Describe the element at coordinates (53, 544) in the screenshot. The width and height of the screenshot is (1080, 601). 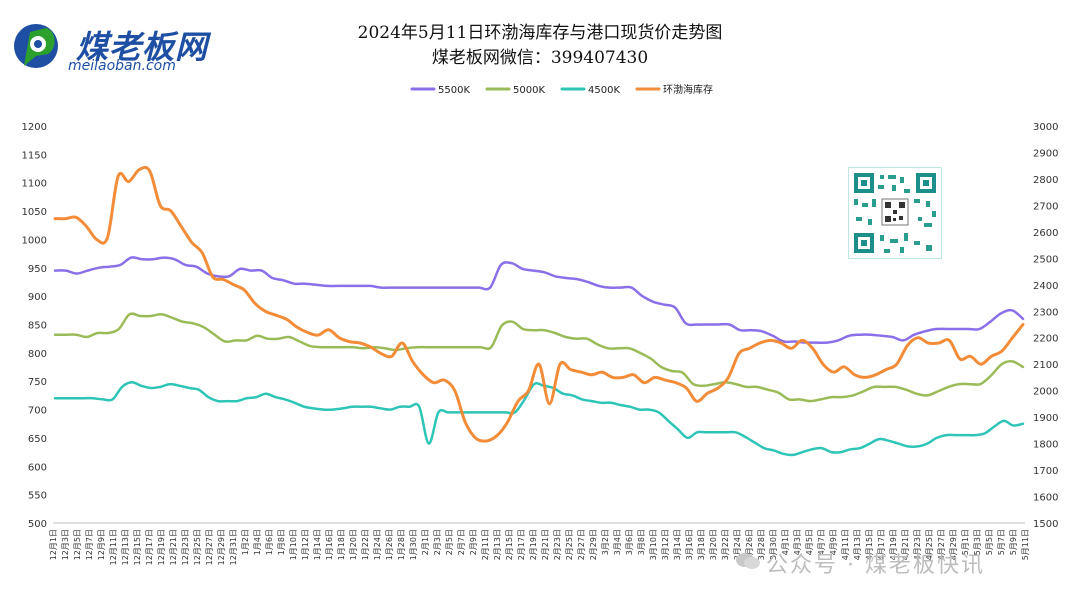
I see `x-tick-label: 12月1日` at that location.